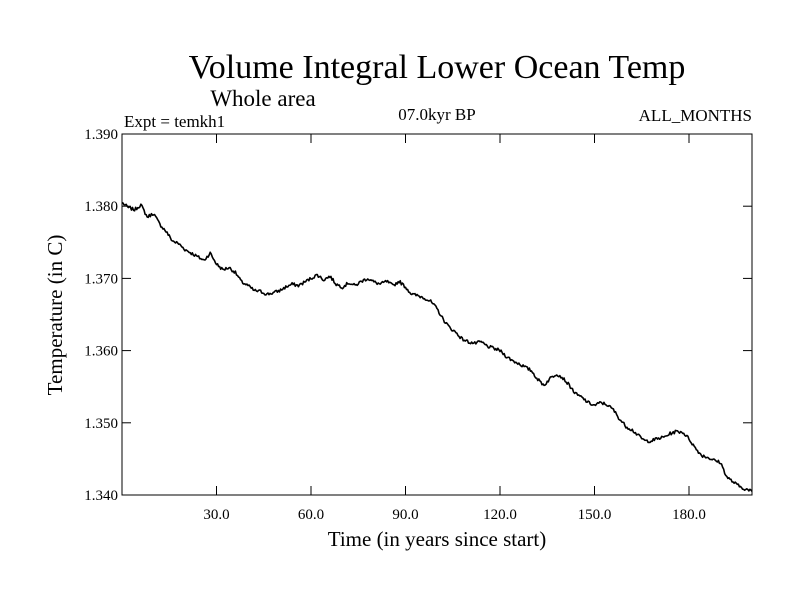 The width and height of the screenshot is (800, 605). What do you see at coordinates (101, 496) in the screenshot?
I see `y-tick-label: 1.340` at bounding box center [101, 496].